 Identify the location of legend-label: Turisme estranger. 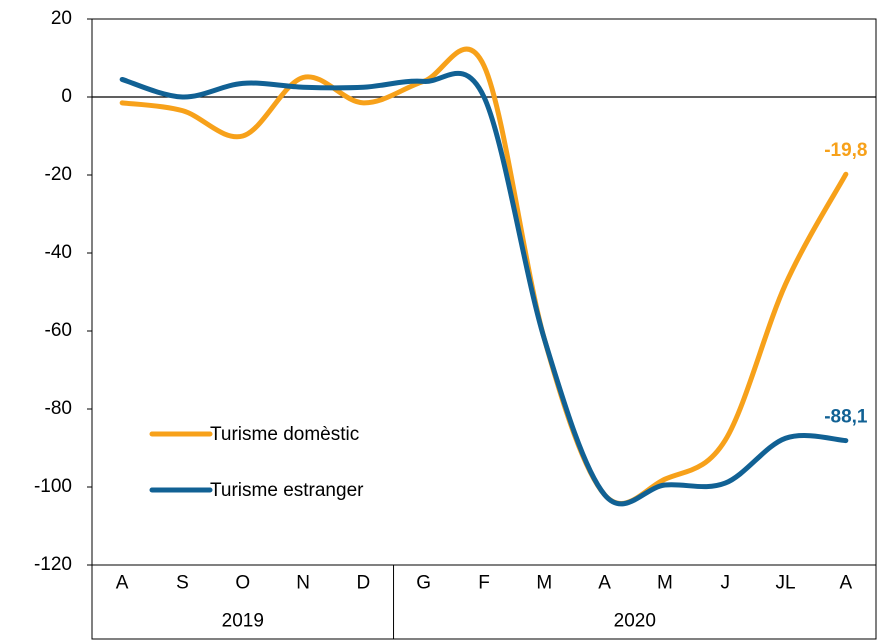
(287, 490).